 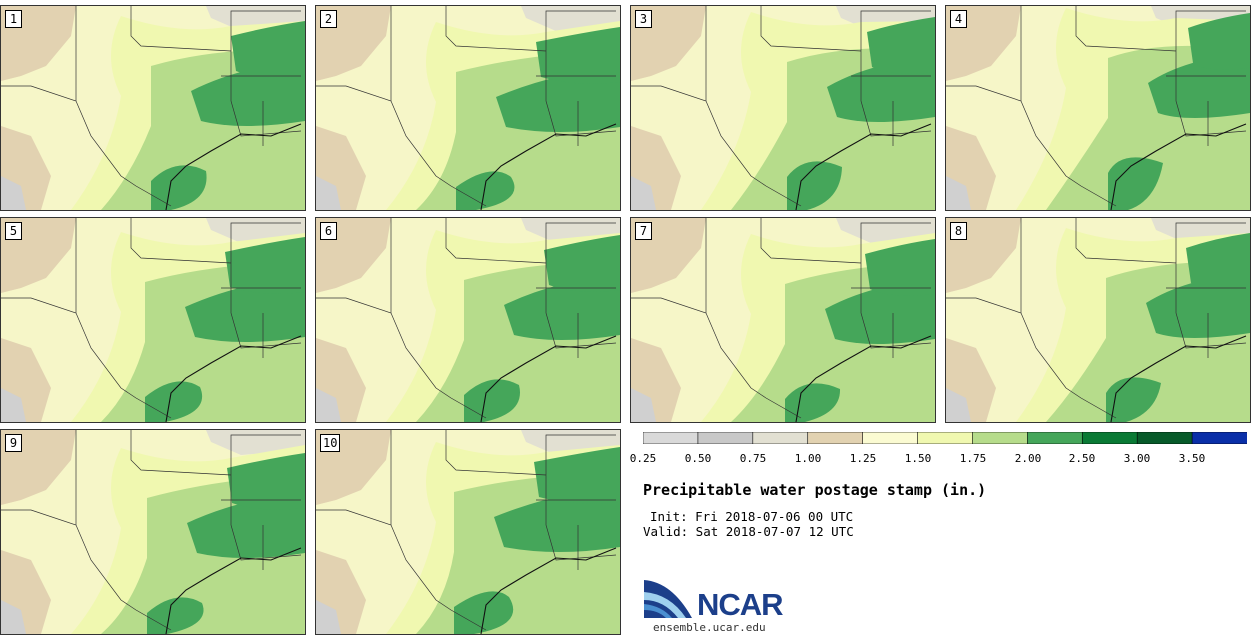 I want to click on stamp-member-4: 4, so click(x=1098, y=108).